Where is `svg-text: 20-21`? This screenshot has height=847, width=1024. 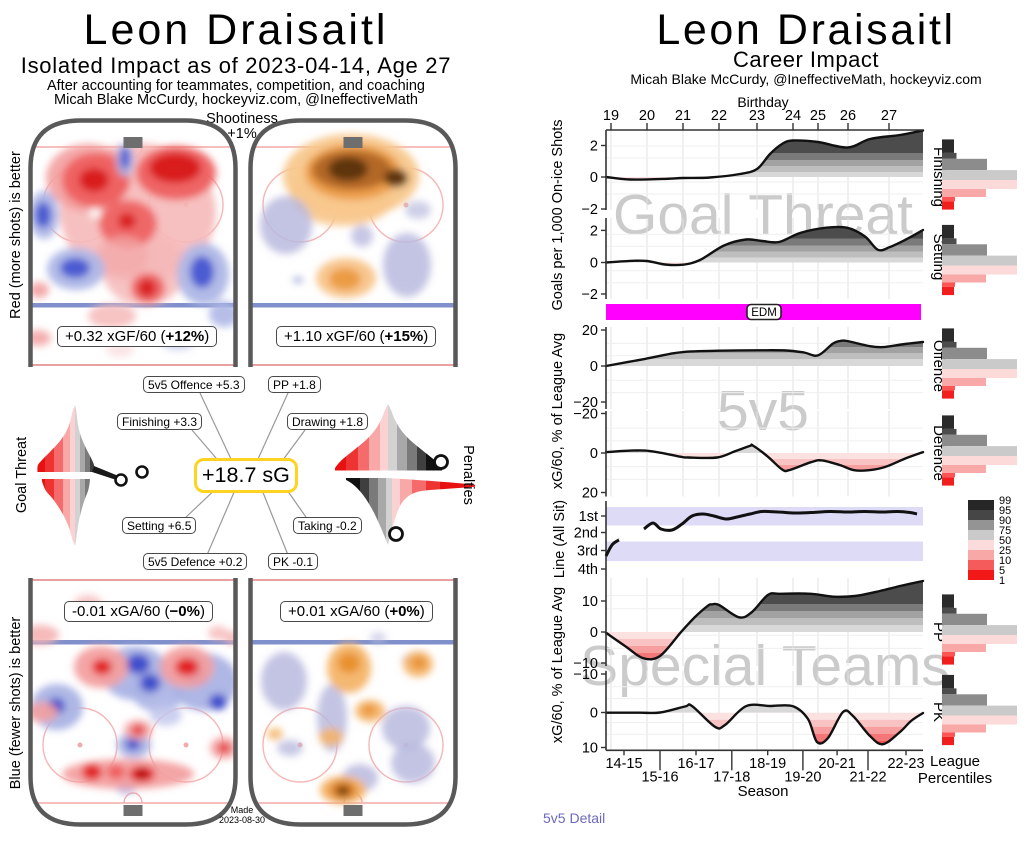 svg-text: 20-21 is located at coordinates (837, 764).